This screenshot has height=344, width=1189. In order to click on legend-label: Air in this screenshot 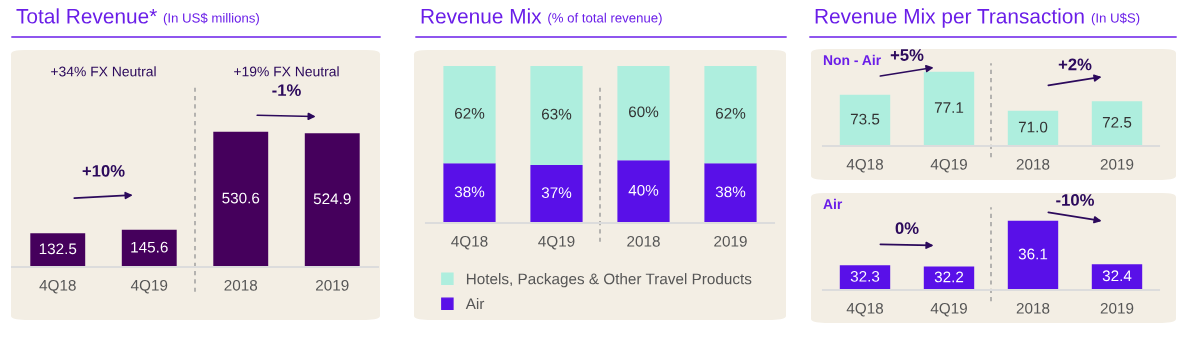, I will do `click(475, 304)`.